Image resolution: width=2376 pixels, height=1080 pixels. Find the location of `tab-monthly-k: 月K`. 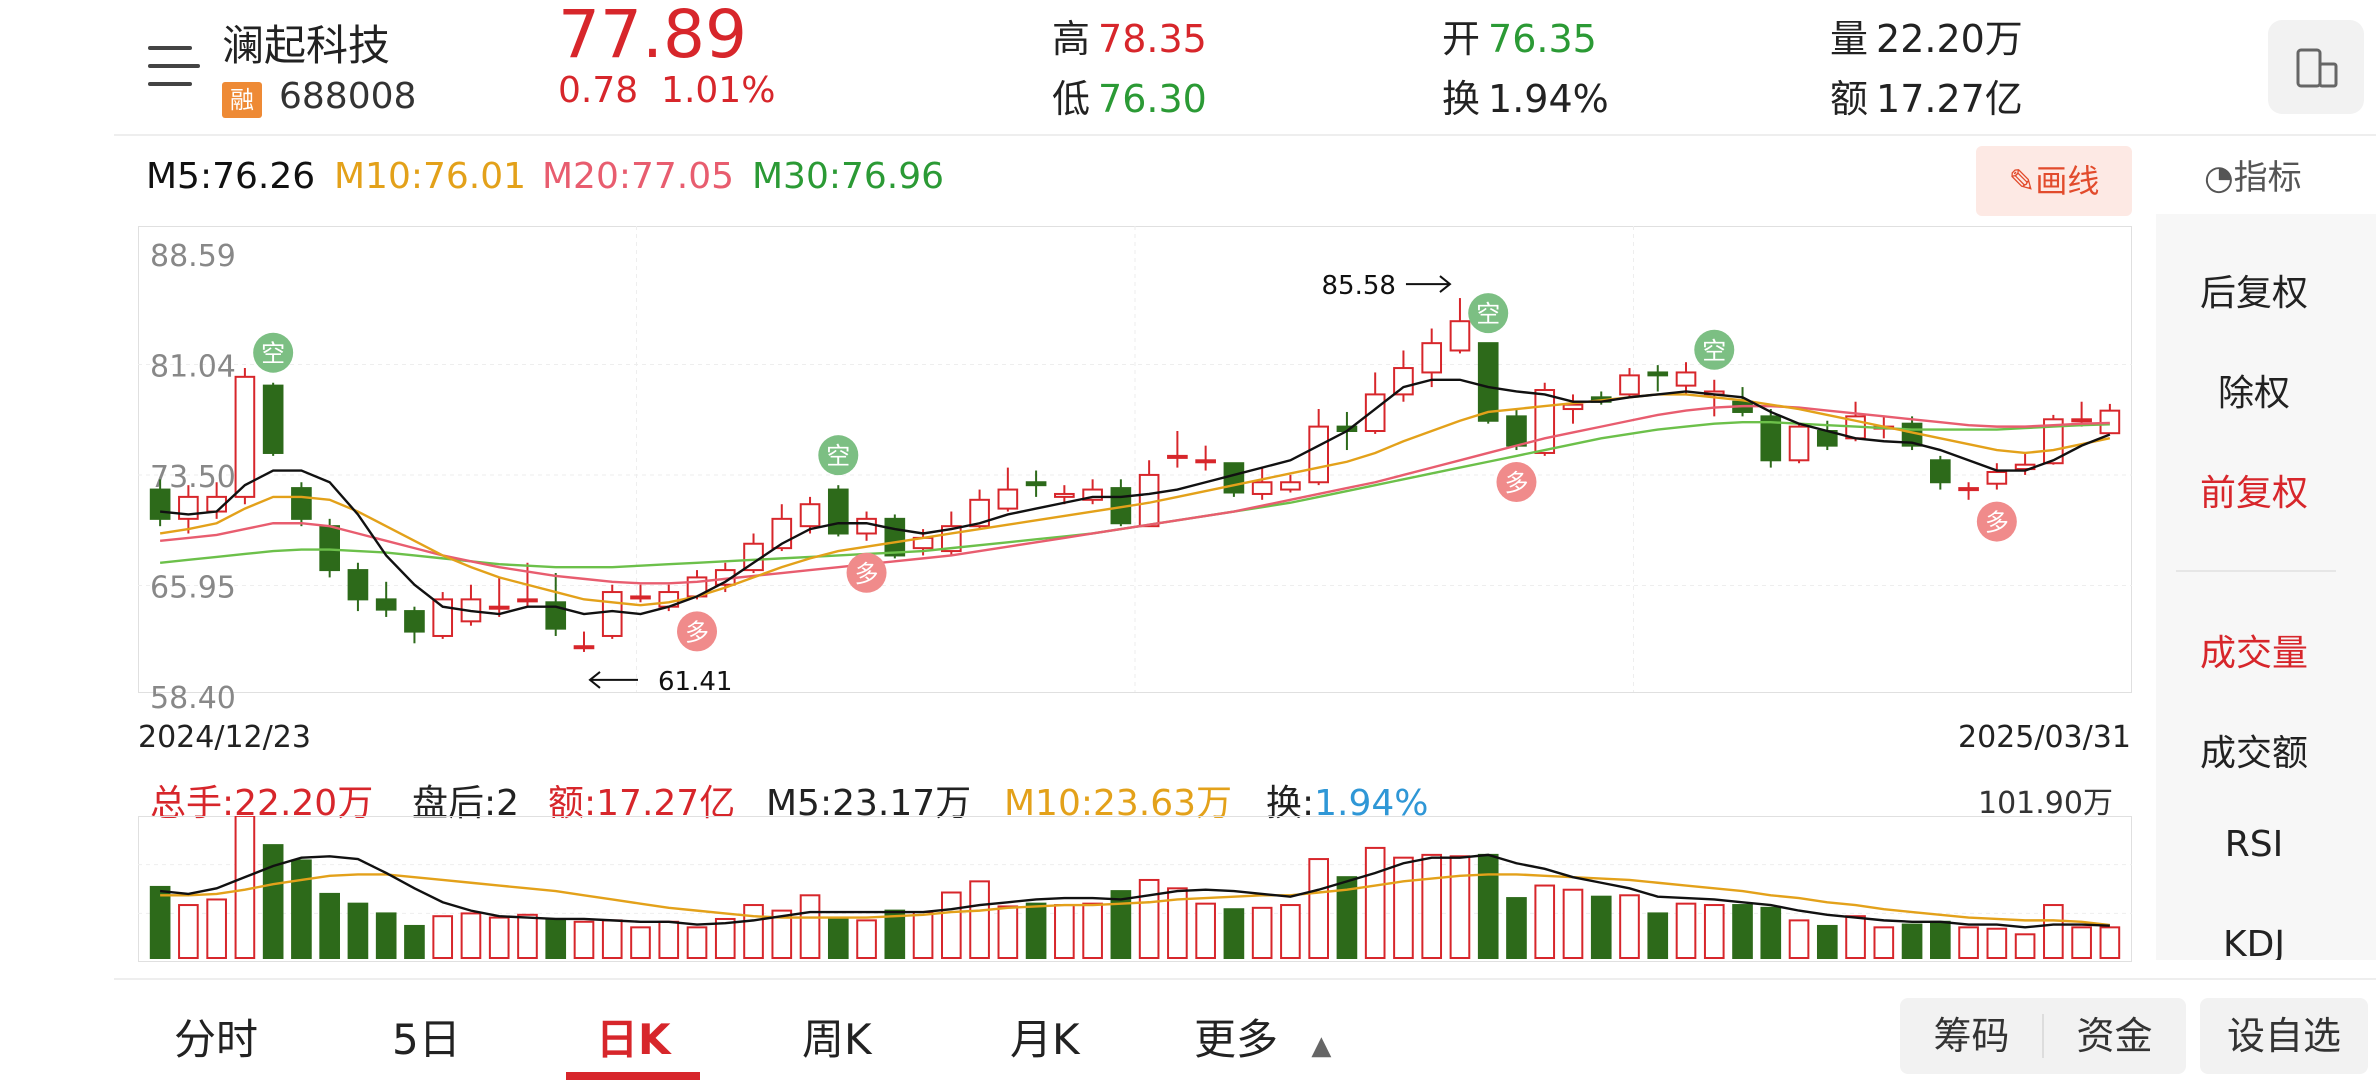

tab-monthly-k: 月K is located at coordinates (1045, 1039).